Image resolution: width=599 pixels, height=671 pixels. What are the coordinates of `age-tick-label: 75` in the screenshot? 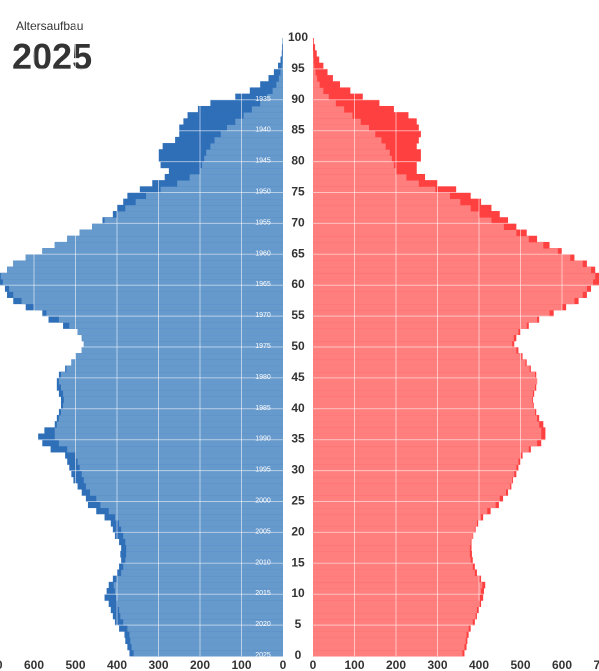 It's located at (298, 192).